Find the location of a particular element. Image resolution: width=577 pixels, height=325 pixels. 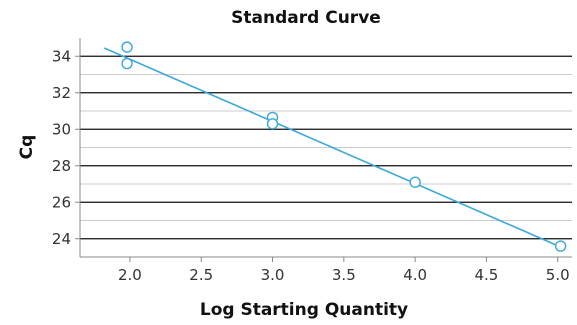

y-tick-label: 24 is located at coordinates (61, 239).